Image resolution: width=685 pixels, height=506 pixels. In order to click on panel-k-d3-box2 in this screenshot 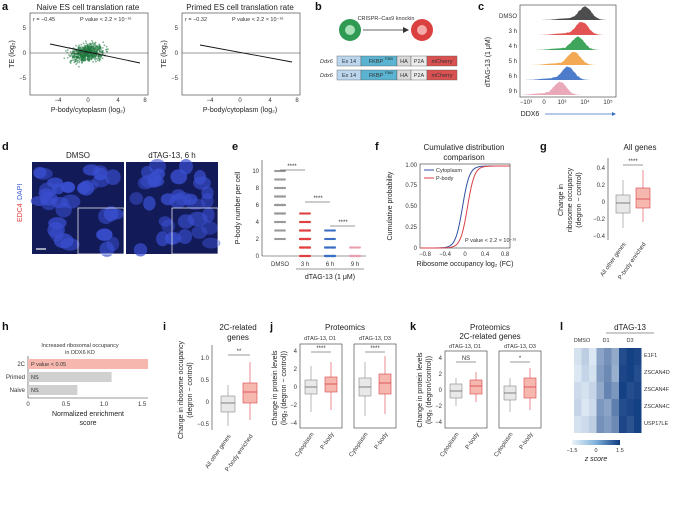, I will do `click(530, 388)`.